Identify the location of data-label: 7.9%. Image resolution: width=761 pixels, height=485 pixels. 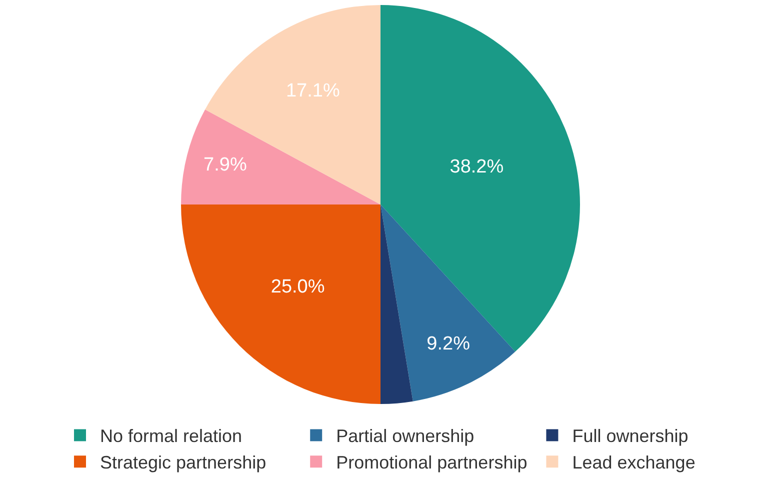
(225, 165).